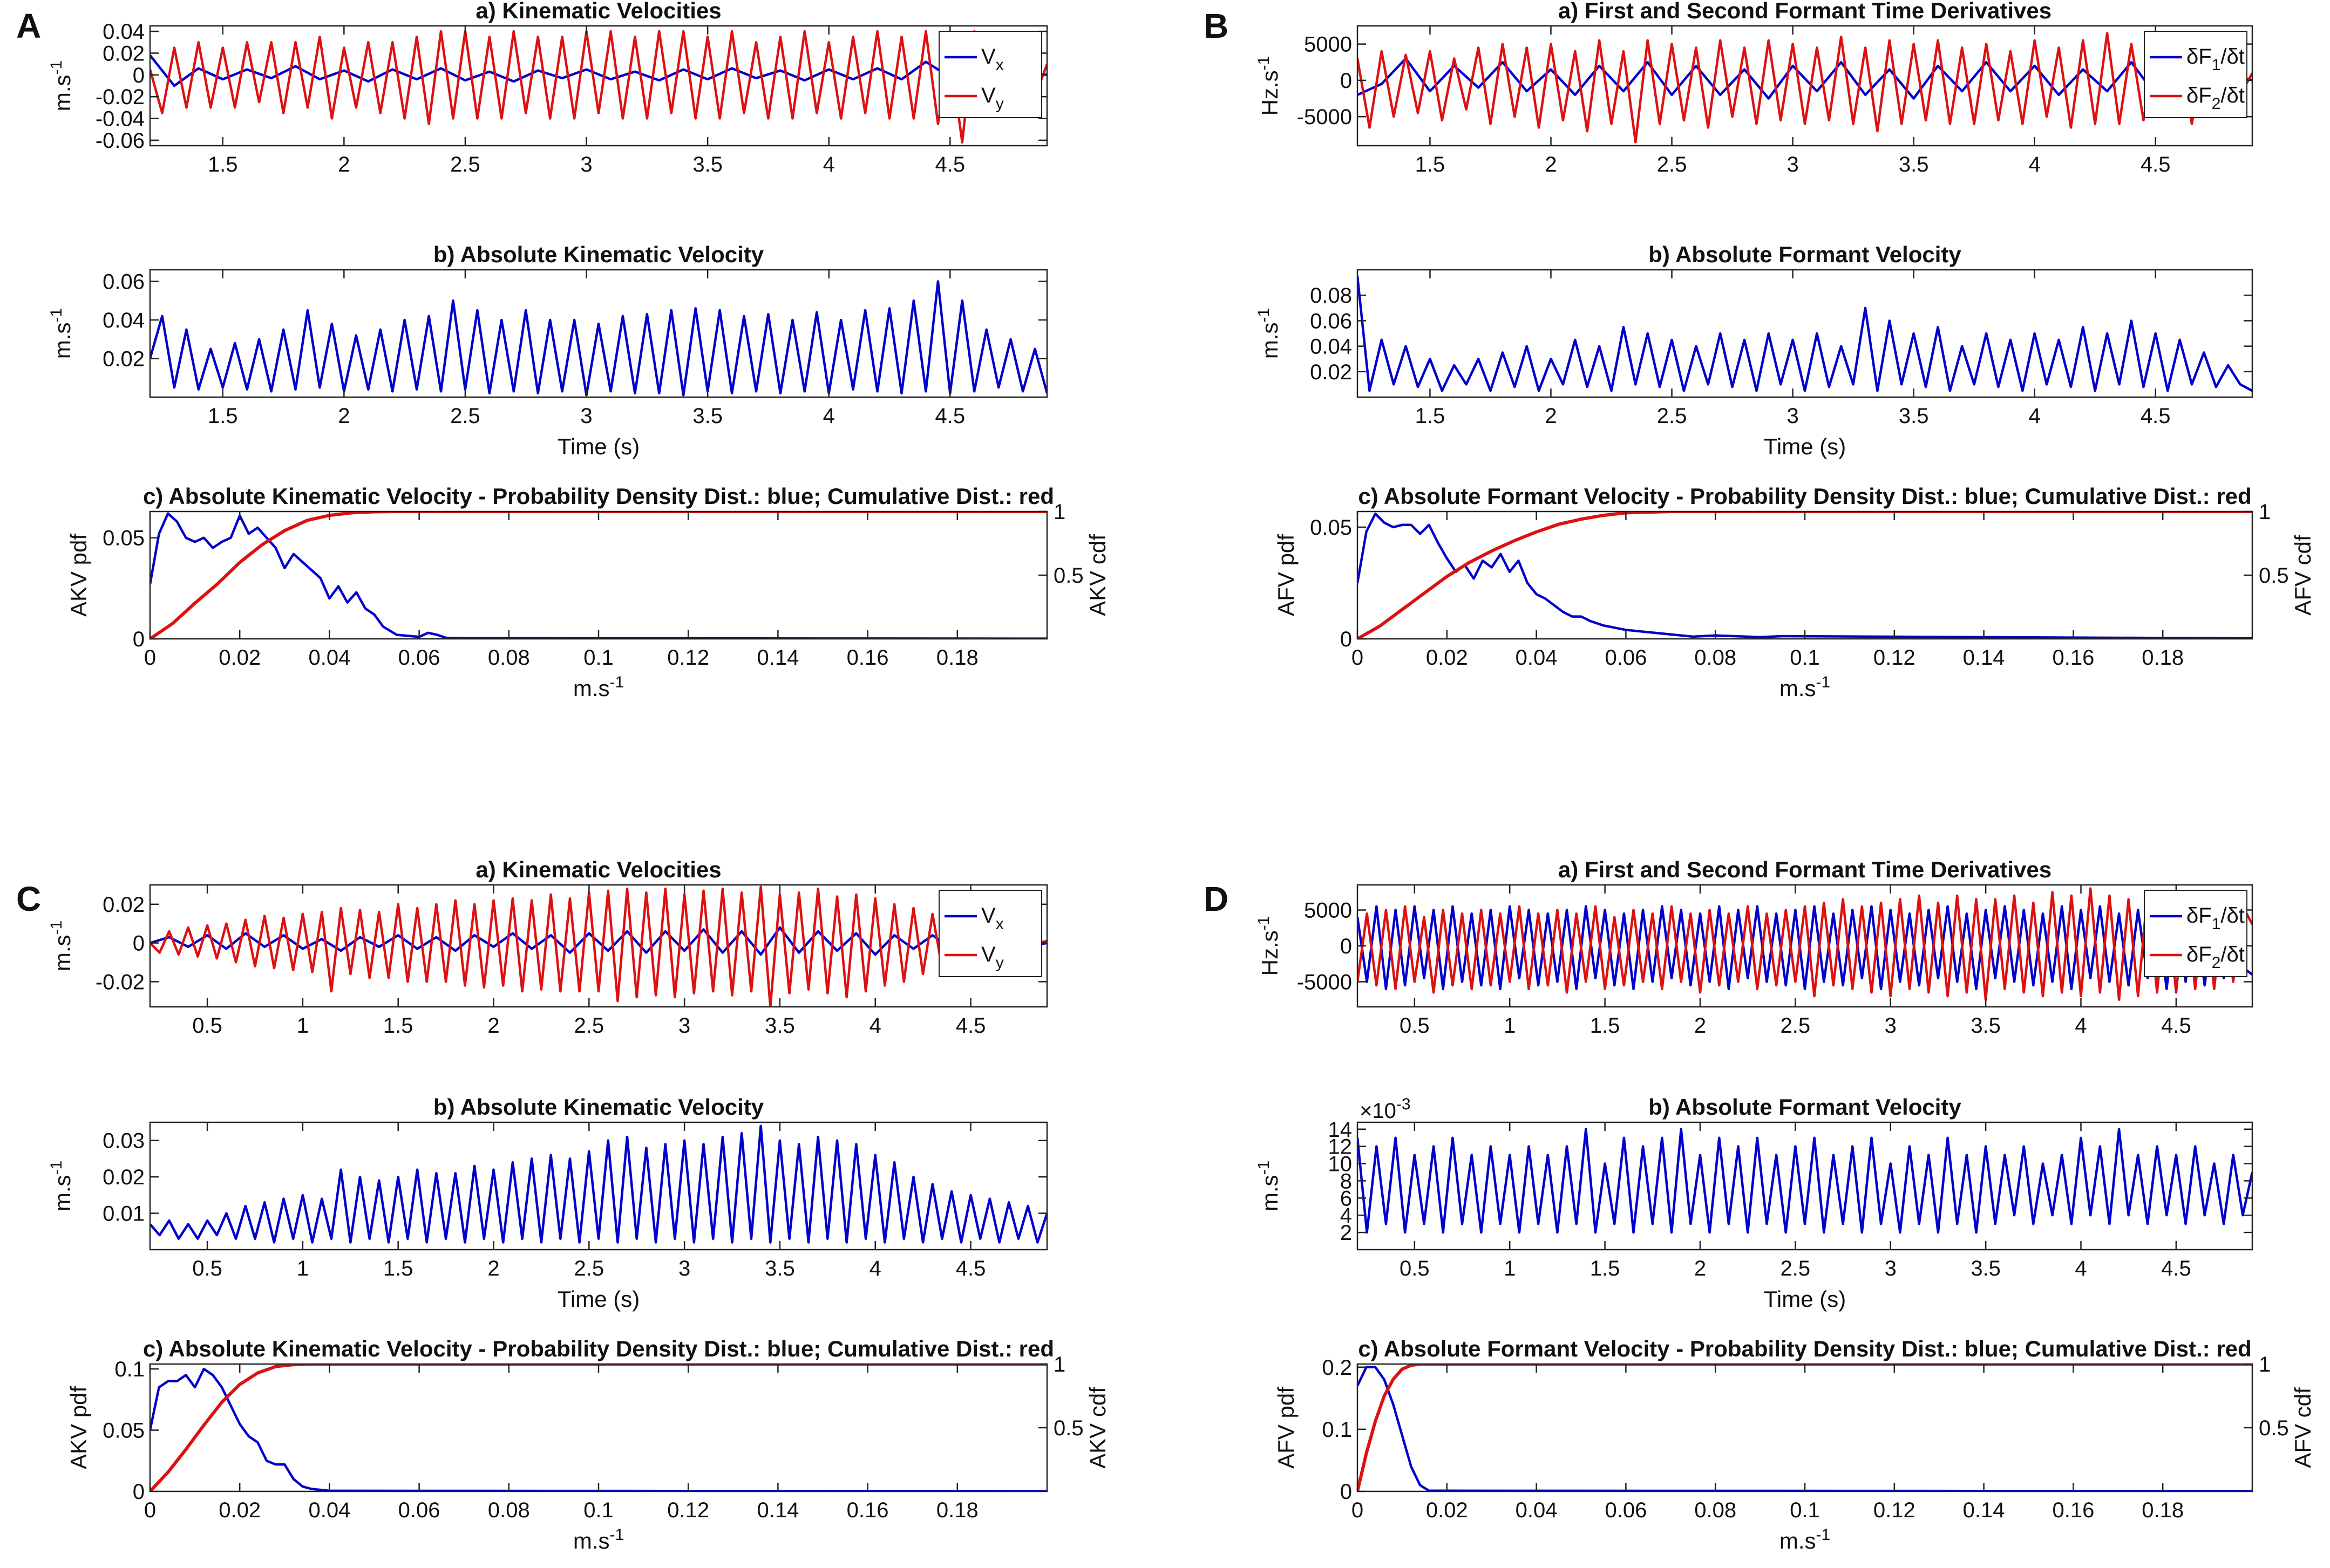 Image resolution: width=2330 pixels, height=1568 pixels. Describe the element at coordinates (124, 282) in the screenshot. I see `y-tick-label: 0.06` at that location.